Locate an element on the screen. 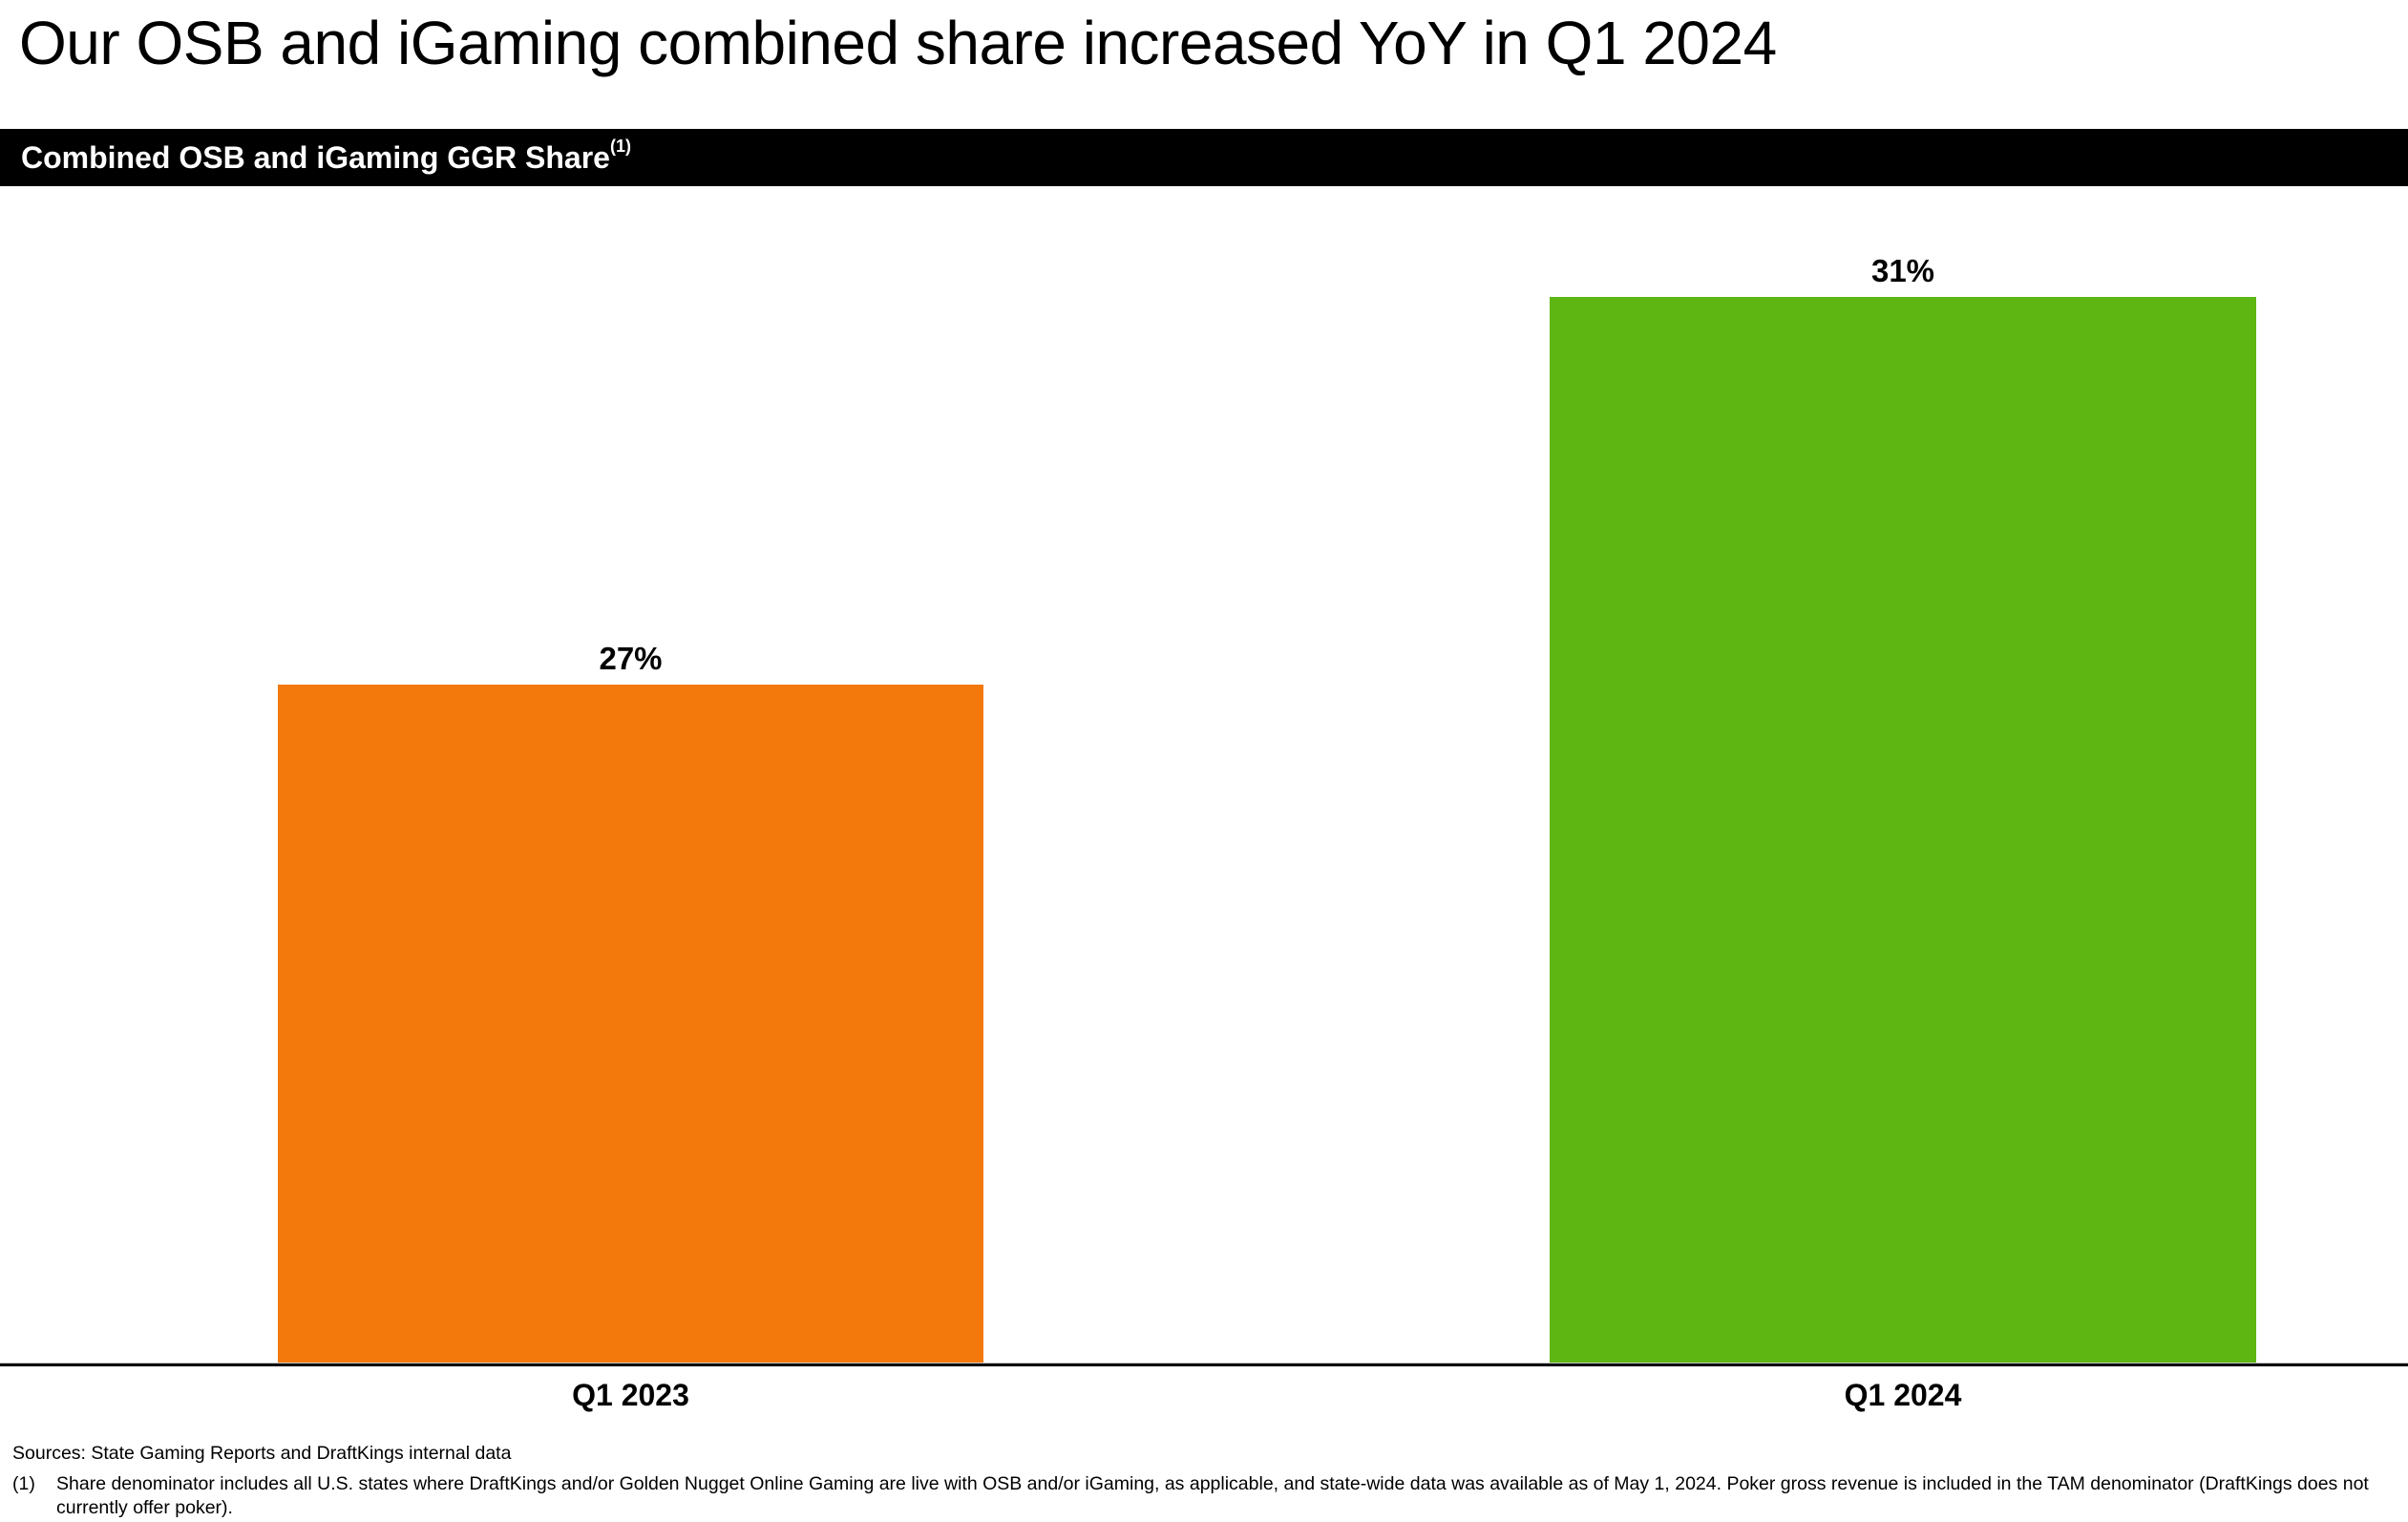 This screenshot has width=2408, height=1522. bar-value-label-q1-2023: 27% is located at coordinates (631, 658).